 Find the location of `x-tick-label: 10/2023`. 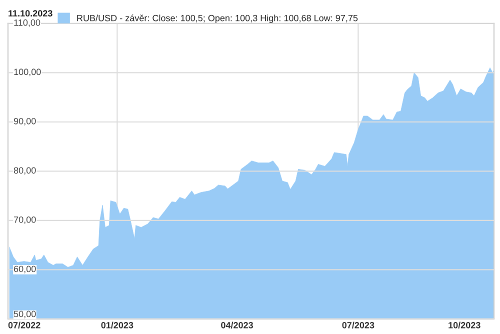

x-tick-label: 10/2023 is located at coordinates (464, 325).